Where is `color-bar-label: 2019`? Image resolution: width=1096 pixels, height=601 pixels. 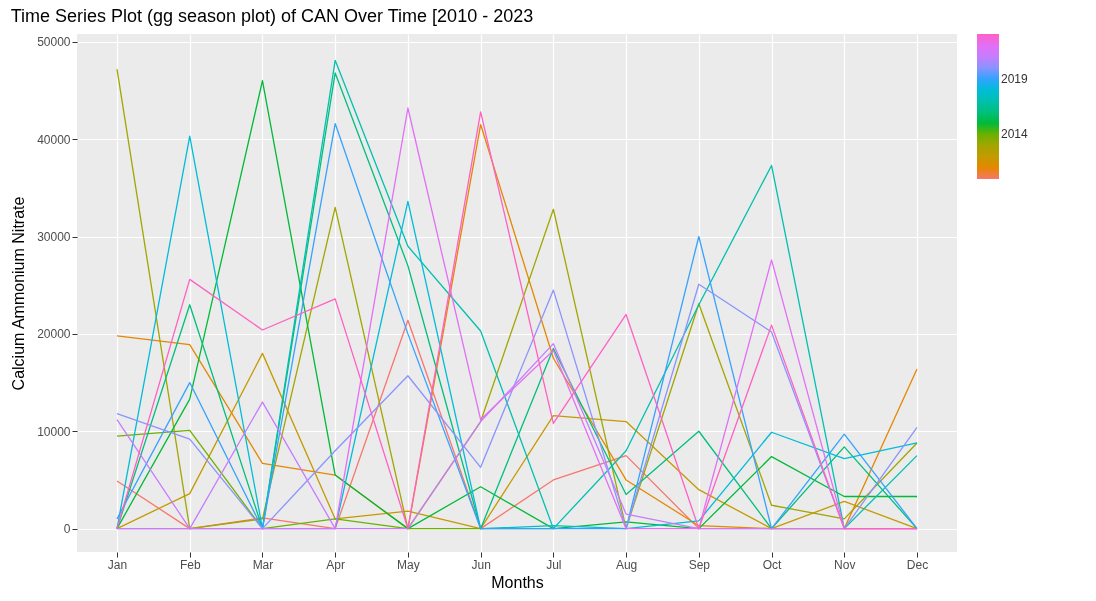
color-bar-label: 2019 is located at coordinates (1015, 78).